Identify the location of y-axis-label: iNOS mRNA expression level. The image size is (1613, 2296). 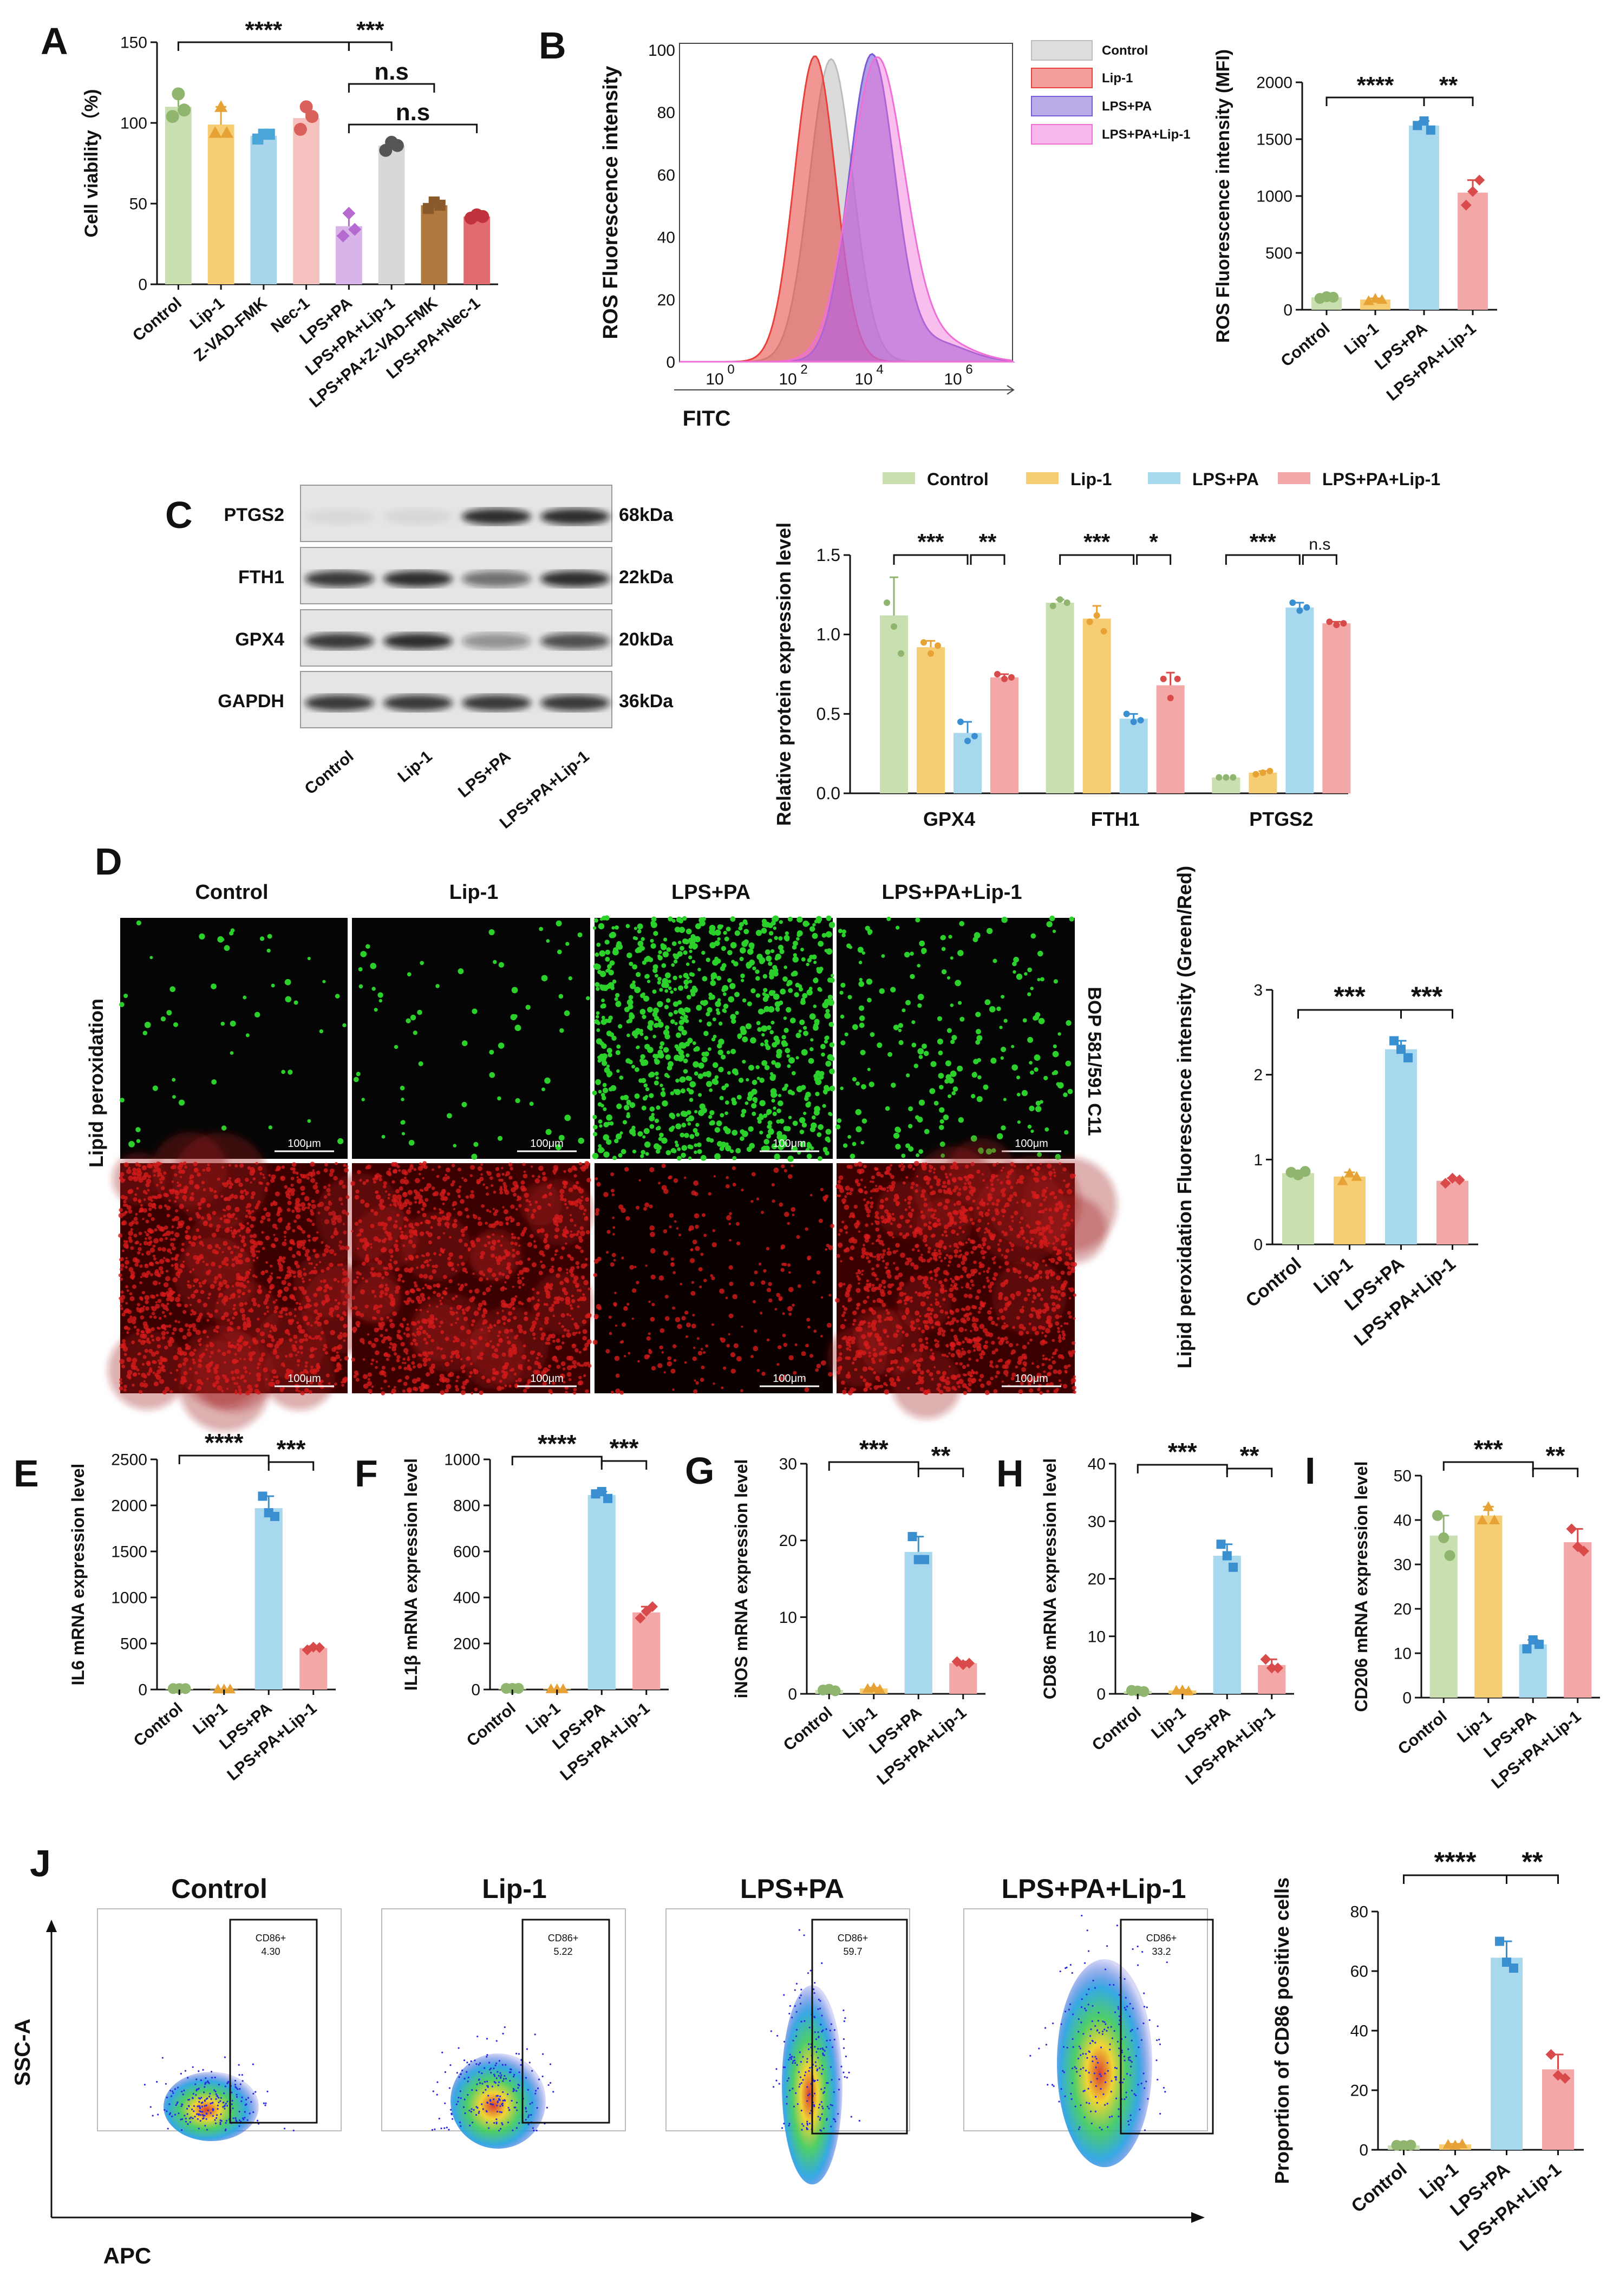
(741, 1579).